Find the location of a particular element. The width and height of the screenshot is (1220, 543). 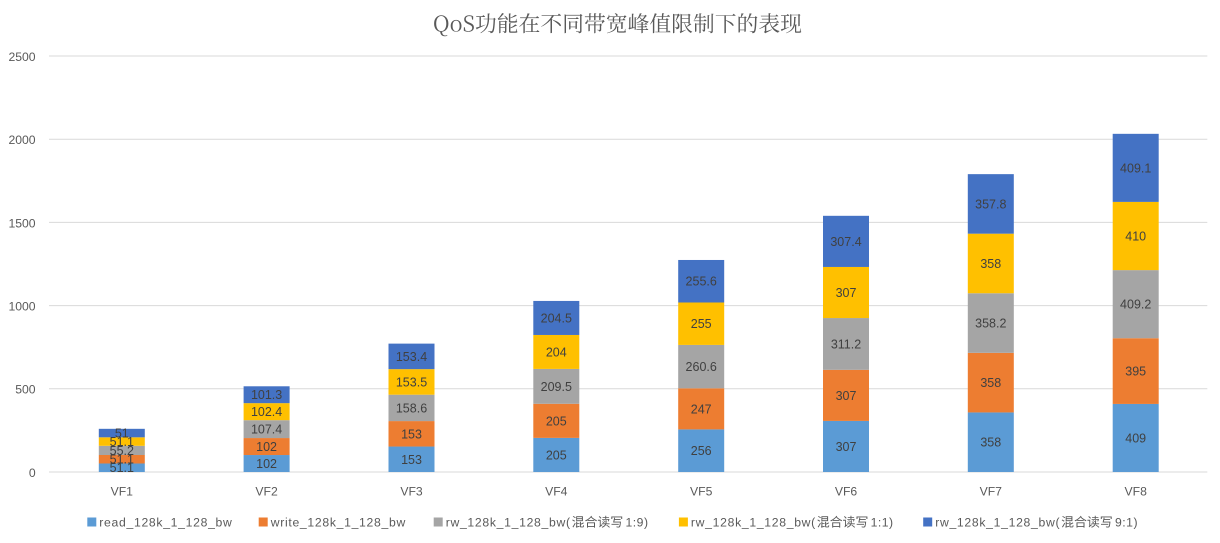

svg-text: 102.4 is located at coordinates (266, 412).